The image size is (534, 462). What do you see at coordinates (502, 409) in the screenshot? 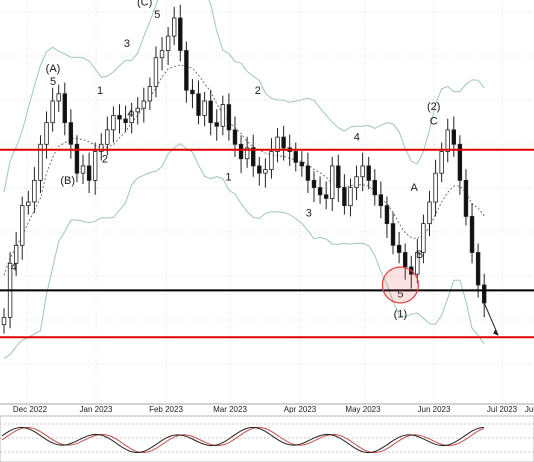
I see `x-tick-label: Jul 2023` at bounding box center [502, 409].